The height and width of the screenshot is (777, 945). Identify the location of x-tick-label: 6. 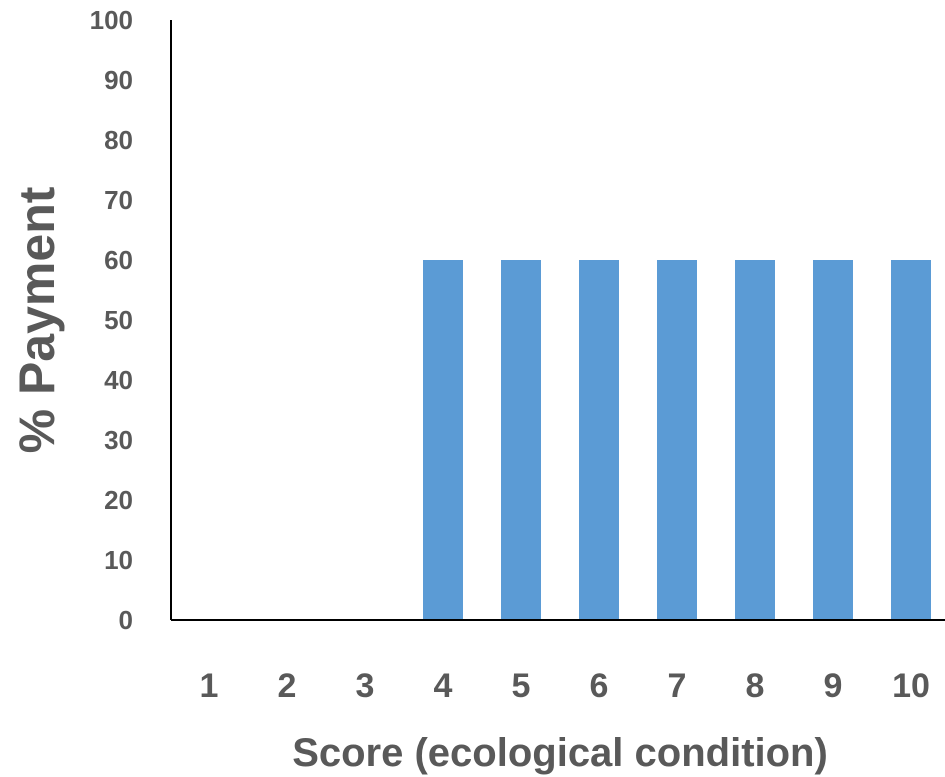
(599, 686).